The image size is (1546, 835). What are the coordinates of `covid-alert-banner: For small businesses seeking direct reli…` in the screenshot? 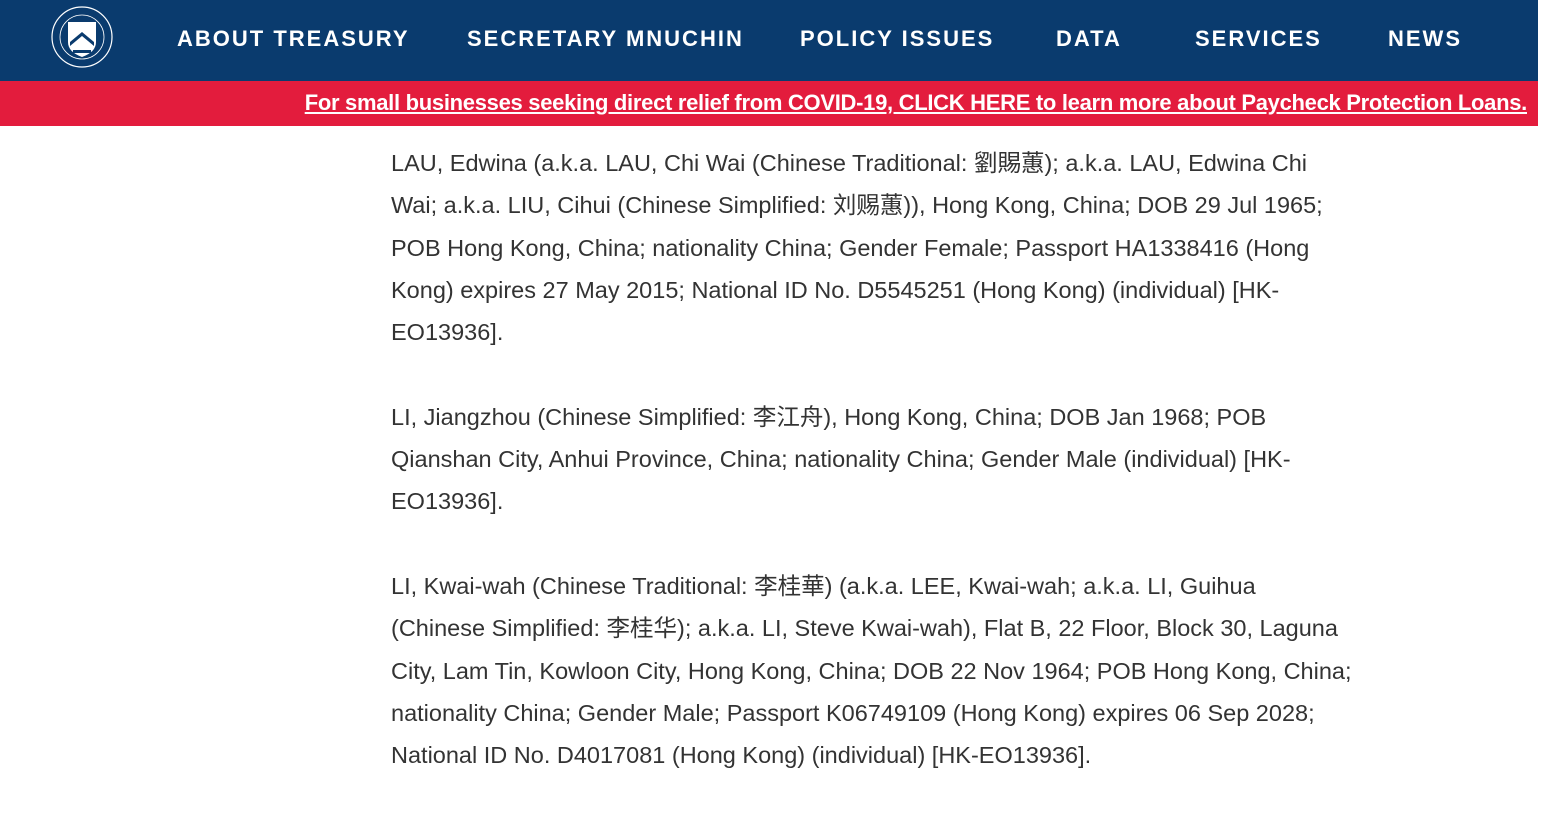 It's located at (769, 103).